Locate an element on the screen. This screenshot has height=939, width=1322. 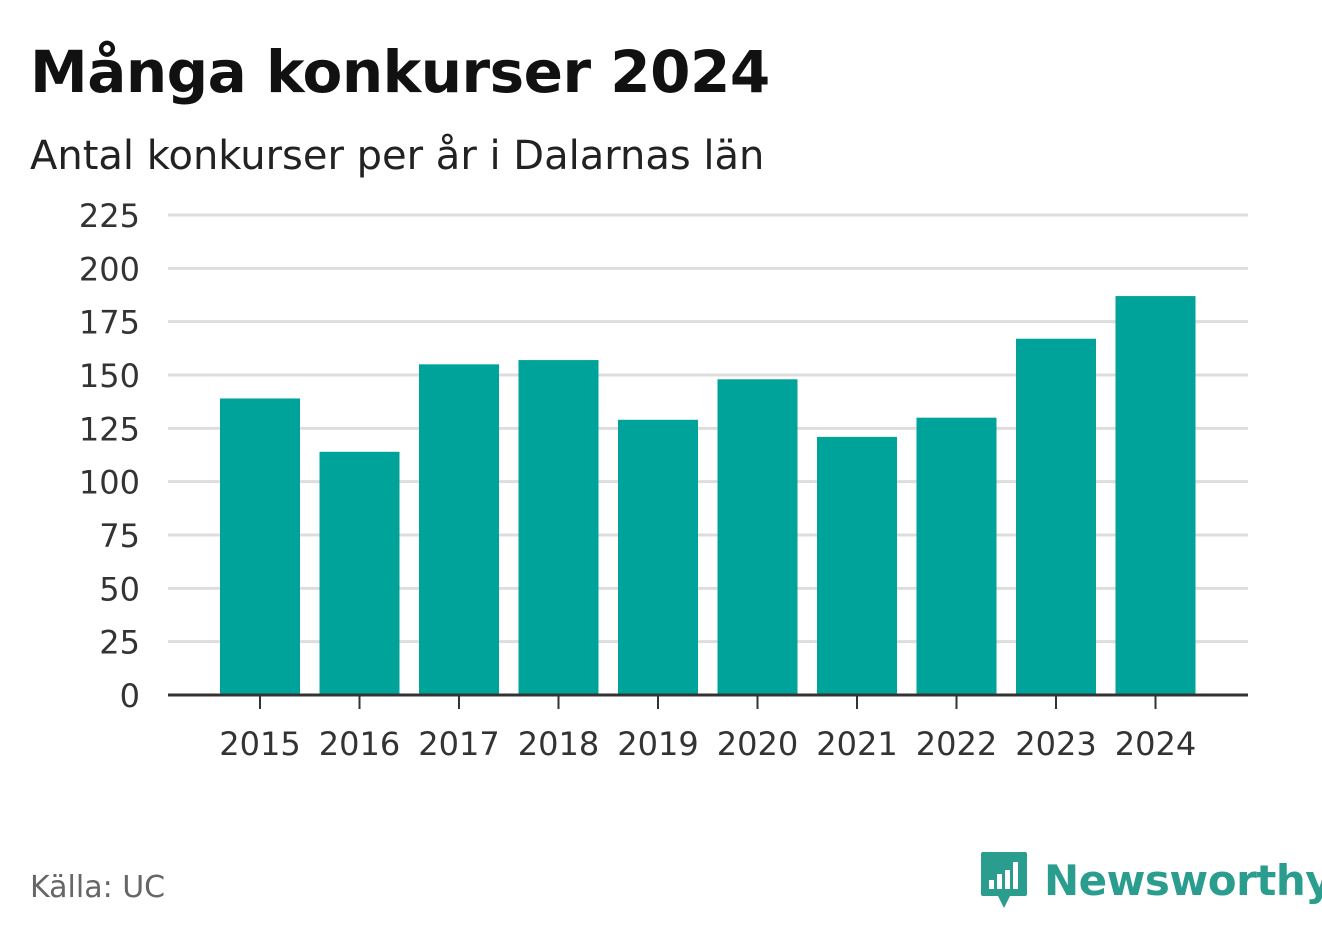
x-tick-label: 2023 is located at coordinates (1055, 744).